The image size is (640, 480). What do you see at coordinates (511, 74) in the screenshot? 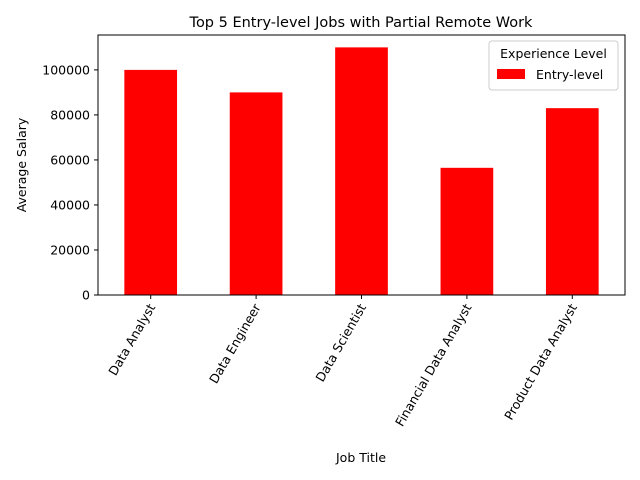
I see `legend-swatch` at bounding box center [511, 74].